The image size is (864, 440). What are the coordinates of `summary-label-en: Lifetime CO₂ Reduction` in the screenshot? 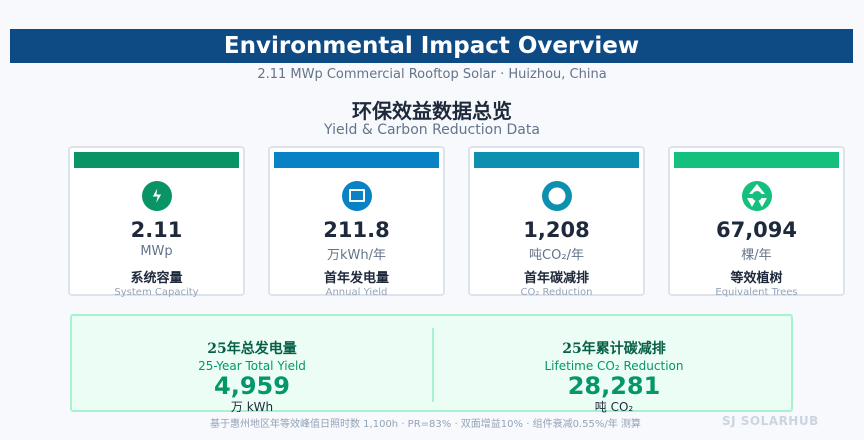 It's located at (614, 366).